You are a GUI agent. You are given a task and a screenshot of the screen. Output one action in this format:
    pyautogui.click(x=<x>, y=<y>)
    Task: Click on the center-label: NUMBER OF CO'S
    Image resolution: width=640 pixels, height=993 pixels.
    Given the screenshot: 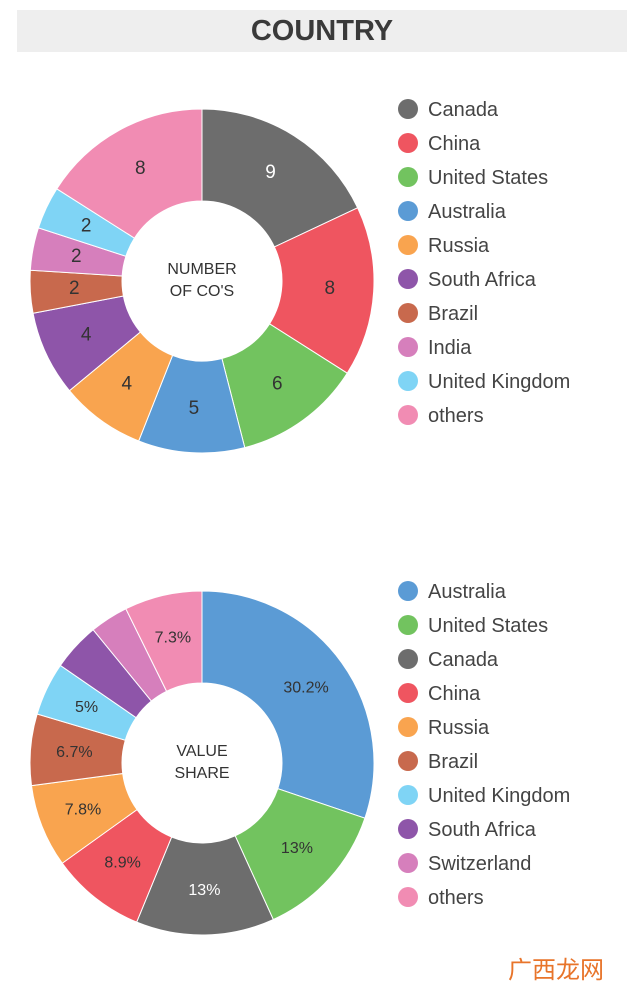 What is the action you would take?
    pyautogui.click(x=202, y=280)
    